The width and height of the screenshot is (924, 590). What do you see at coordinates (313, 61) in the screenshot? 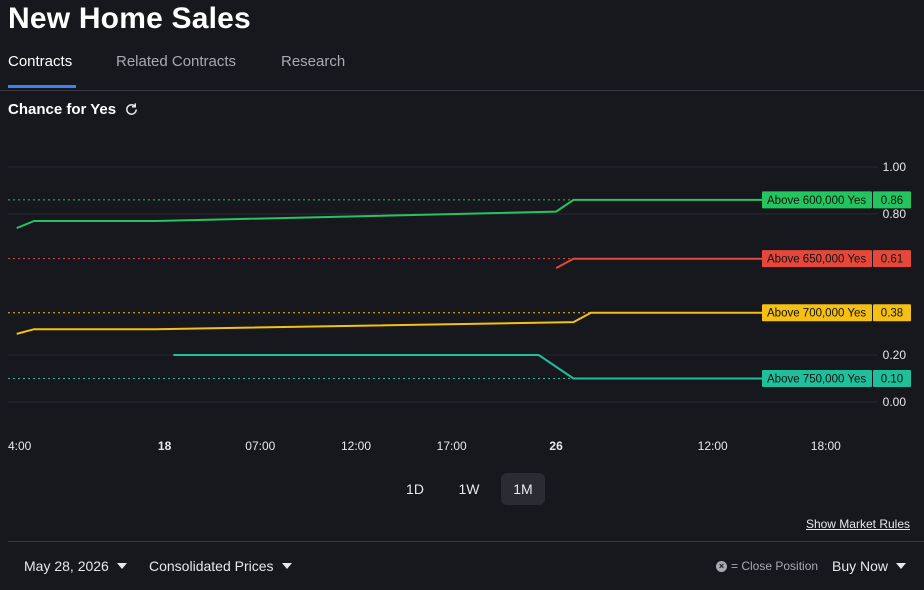
I see `tab-research: Research` at bounding box center [313, 61].